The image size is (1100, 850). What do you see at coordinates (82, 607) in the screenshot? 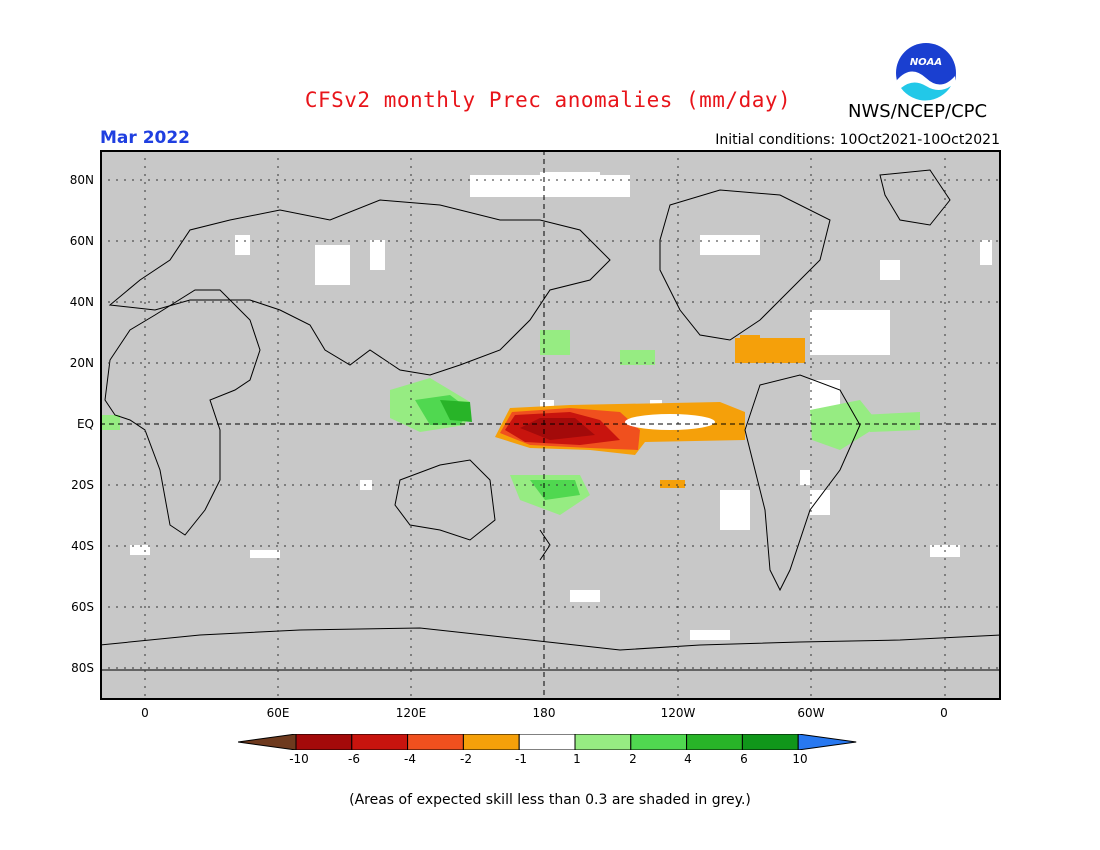
I see `lat-label-60s: 60S` at bounding box center [82, 607].